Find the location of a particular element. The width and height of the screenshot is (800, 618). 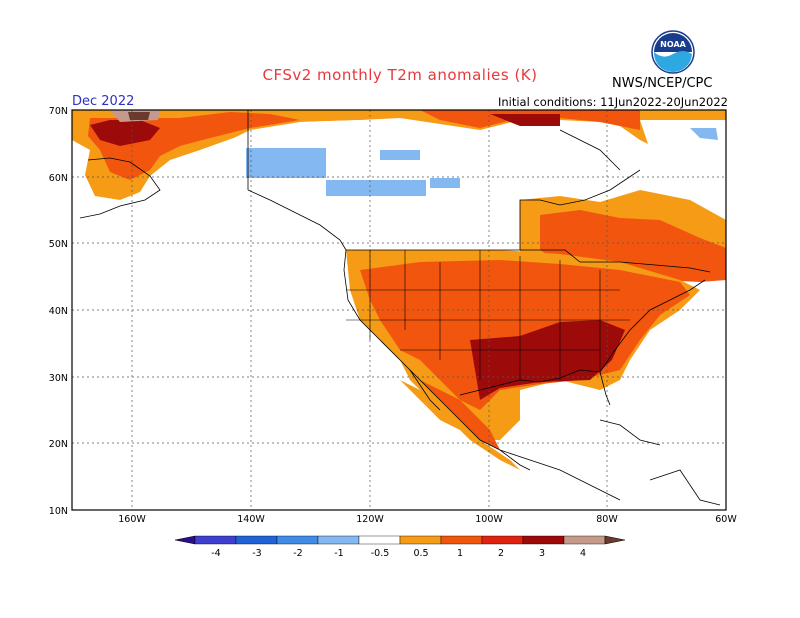

lat-label: 20N is located at coordinates (58, 444).